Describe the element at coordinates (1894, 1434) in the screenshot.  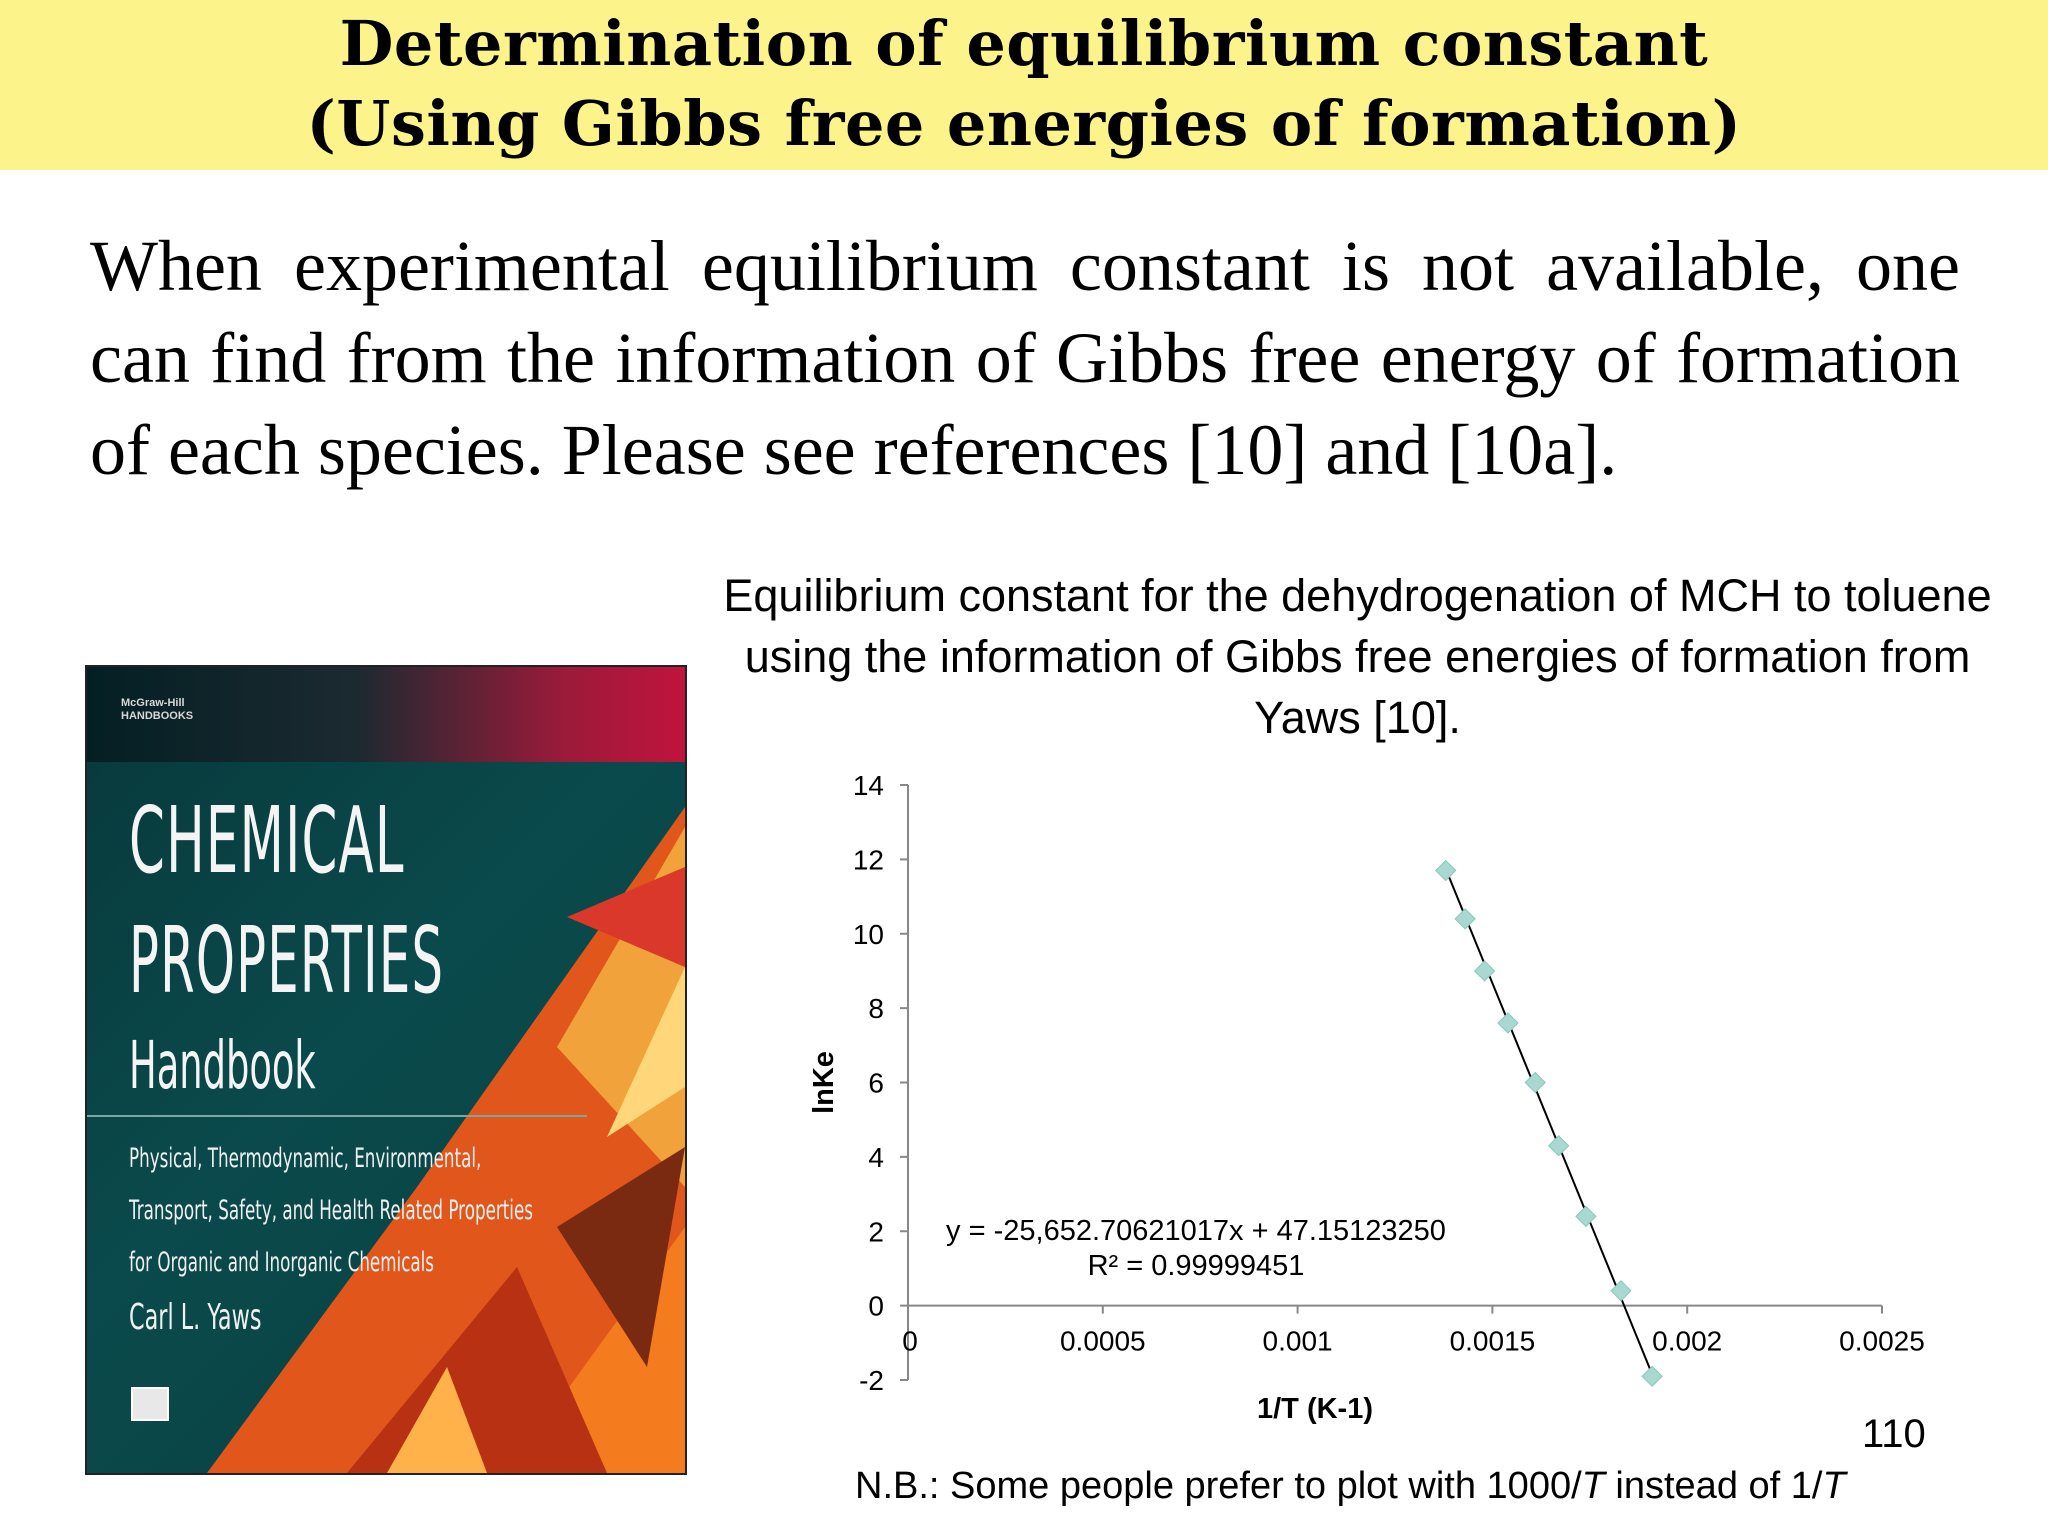
I see `page-number: 110` at that location.